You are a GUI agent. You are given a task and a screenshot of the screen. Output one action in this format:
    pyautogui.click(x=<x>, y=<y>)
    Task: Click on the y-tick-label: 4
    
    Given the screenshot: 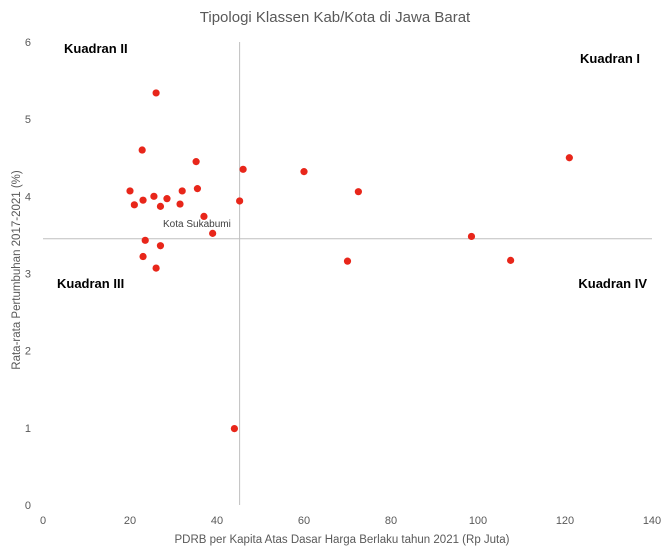 What is the action you would take?
    pyautogui.click(x=28, y=197)
    